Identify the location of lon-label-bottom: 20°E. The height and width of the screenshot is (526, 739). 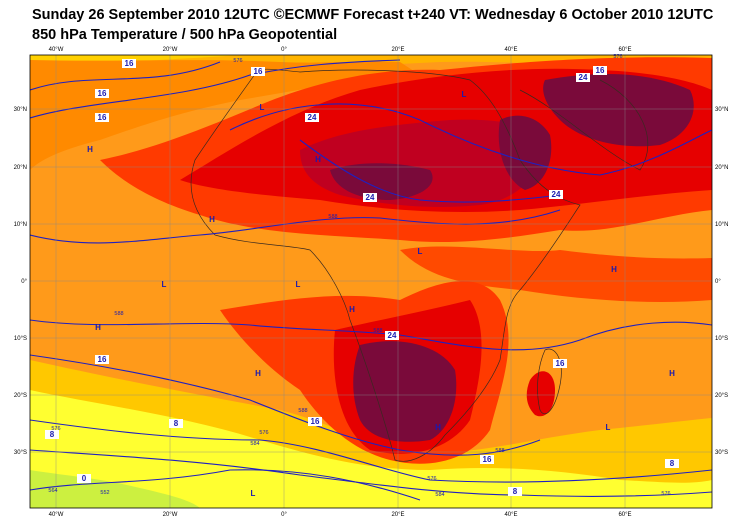
(397, 515).